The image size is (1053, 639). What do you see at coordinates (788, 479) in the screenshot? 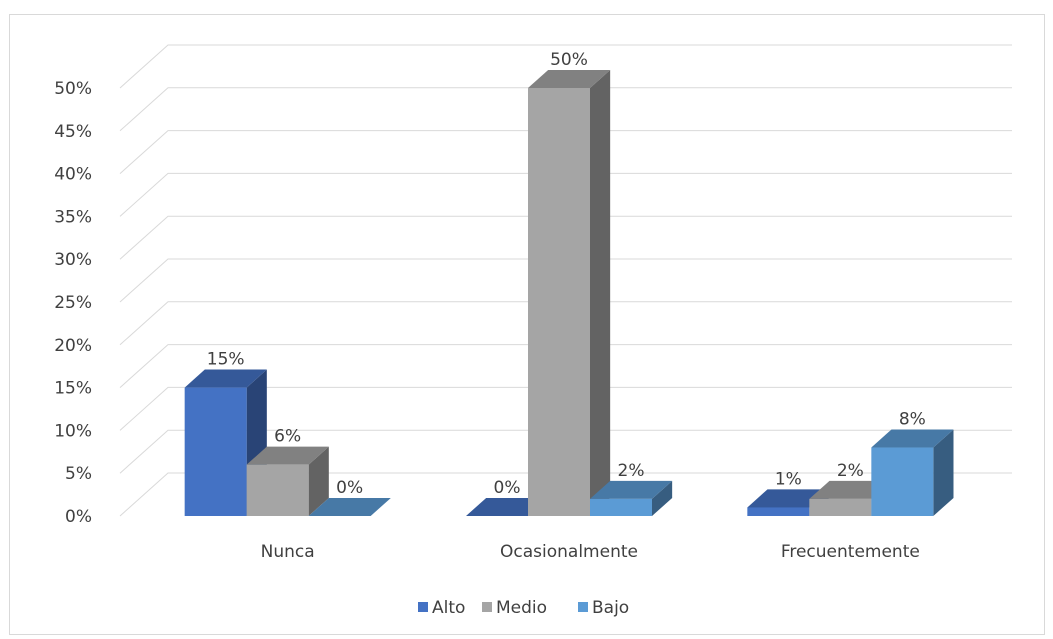
I see `data-label: 1%` at bounding box center [788, 479].